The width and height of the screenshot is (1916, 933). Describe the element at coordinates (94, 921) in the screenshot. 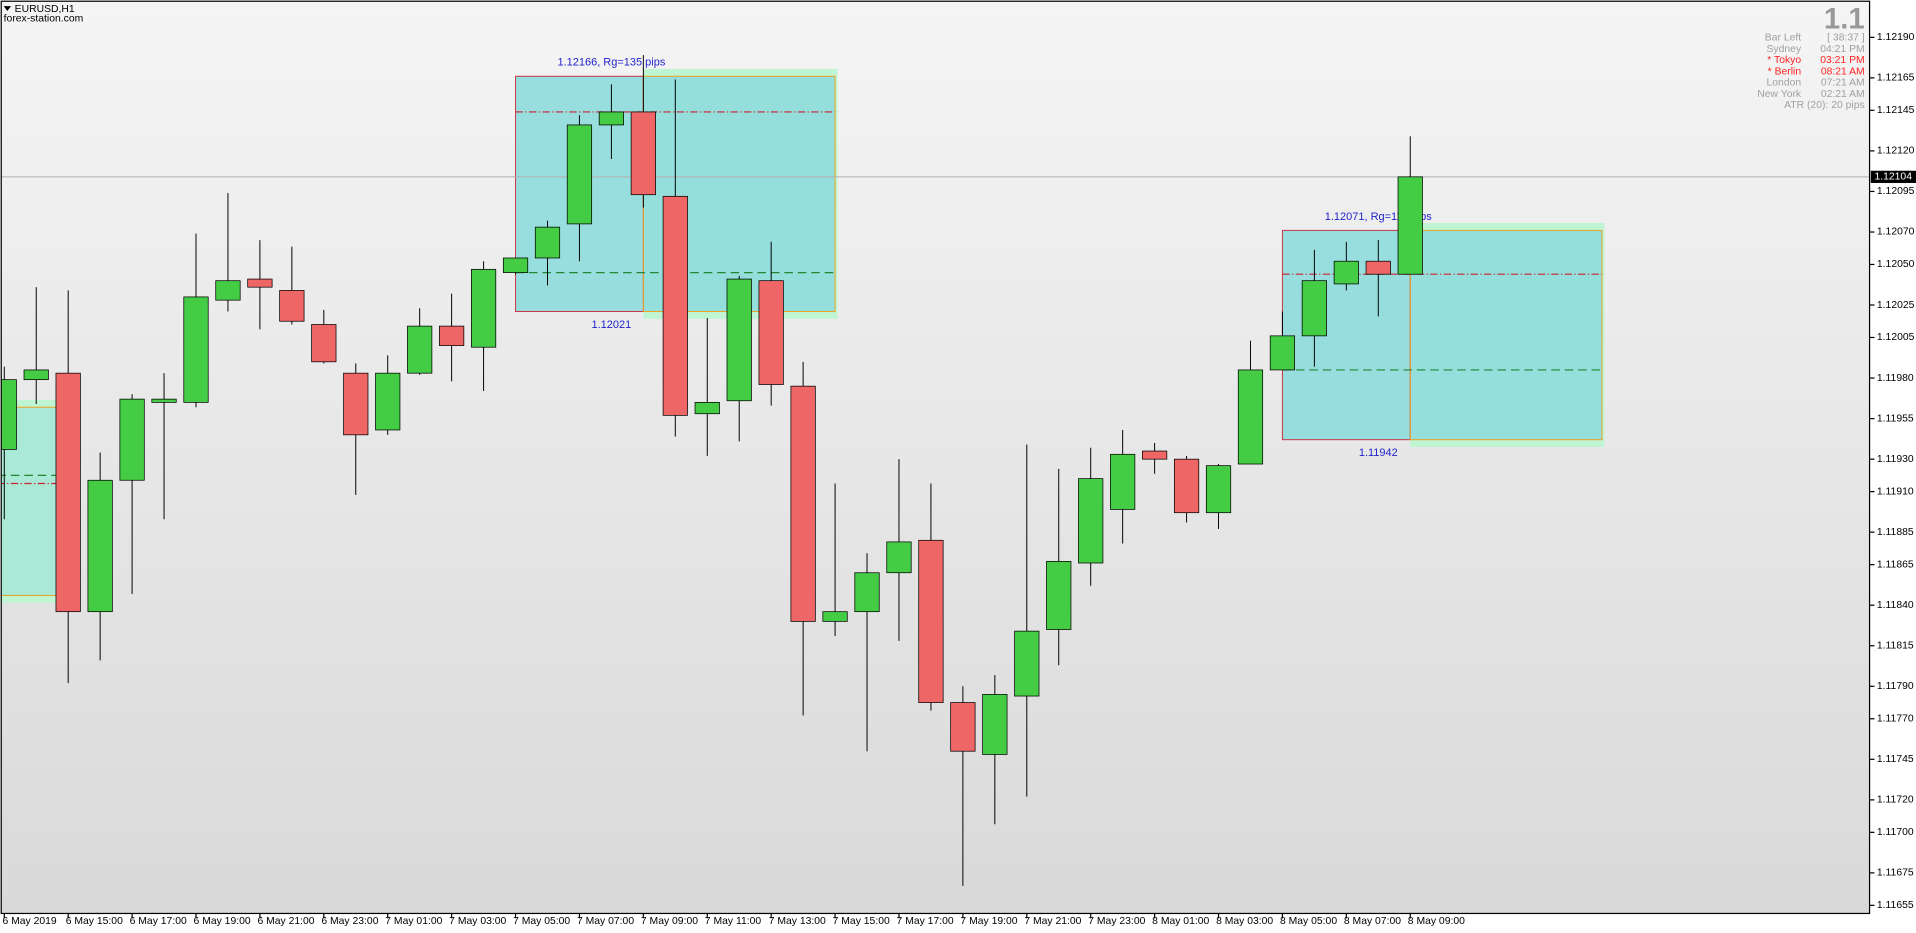

I see `x-tick-label: 6 May 15:00` at that location.